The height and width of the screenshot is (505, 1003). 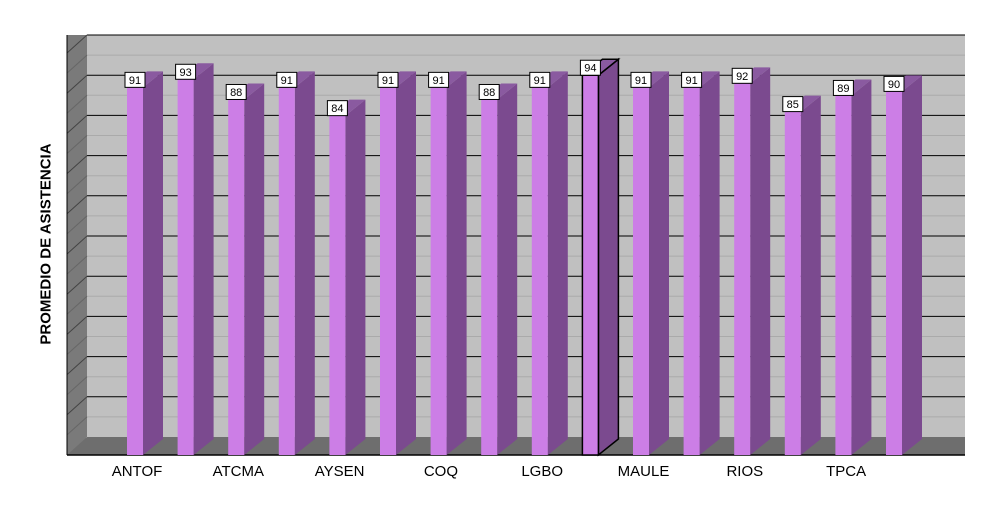 I want to click on data-label: 85, so click(x=793, y=105).